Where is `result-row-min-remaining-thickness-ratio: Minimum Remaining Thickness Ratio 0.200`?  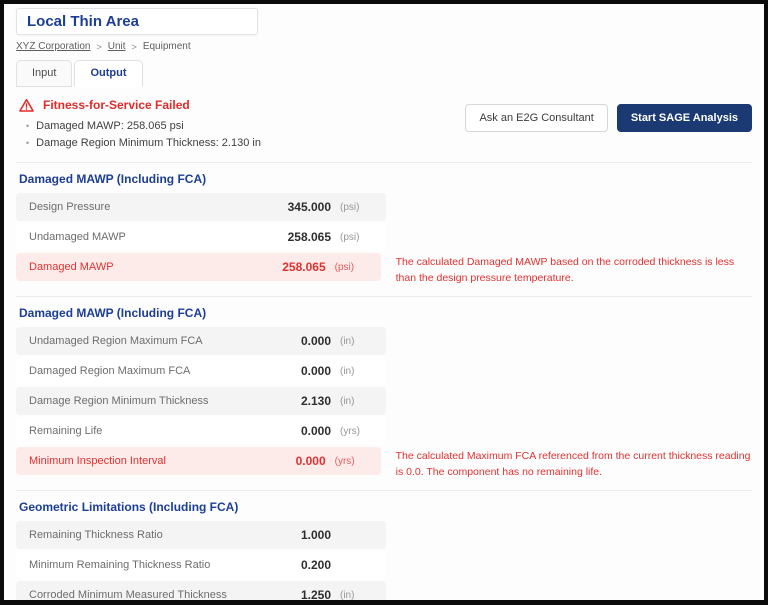
result-row-min-remaining-thickness-ratio: Minimum Remaining Thickness Ratio 0.200 is located at coordinates (201, 565).